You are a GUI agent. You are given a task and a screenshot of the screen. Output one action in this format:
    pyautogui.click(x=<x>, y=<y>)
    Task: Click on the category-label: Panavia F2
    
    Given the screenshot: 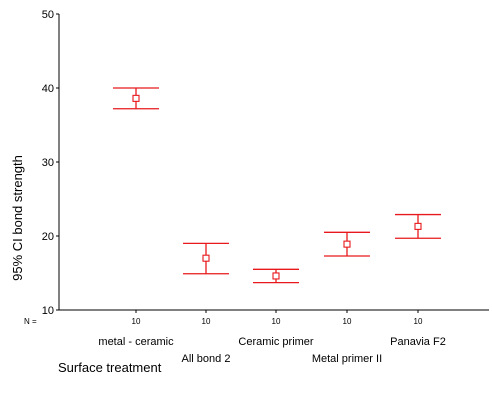 What is the action you would take?
    pyautogui.click(x=418, y=342)
    